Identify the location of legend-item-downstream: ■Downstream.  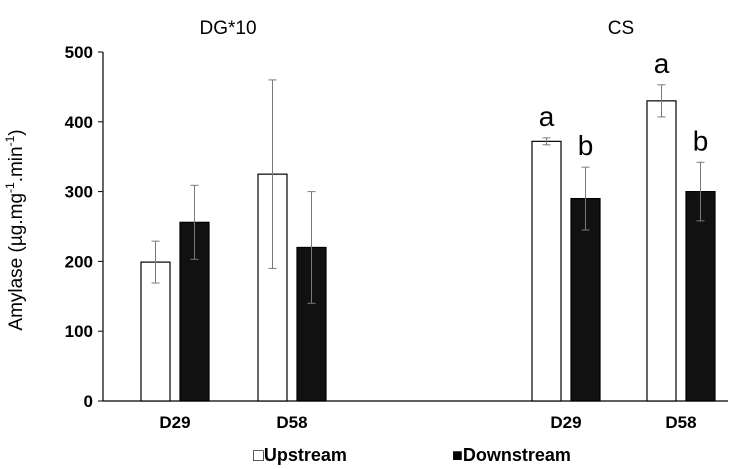
(511, 455).